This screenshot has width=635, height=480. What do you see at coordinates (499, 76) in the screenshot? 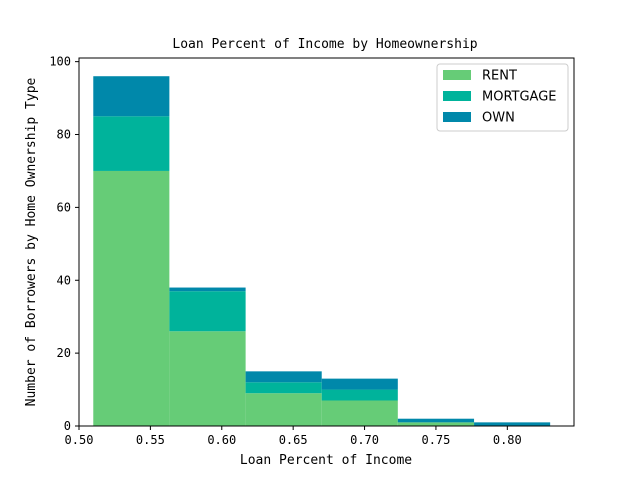
I see `legend-label-rent: RENT` at bounding box center [499, 76].